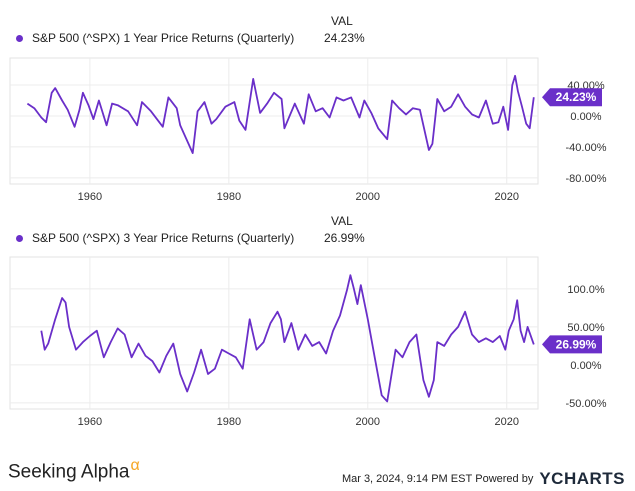 The width and height of the screenshot is (635, 491). I want to click on chart2-y-tick-label: 0.00%, so click(585, 366).